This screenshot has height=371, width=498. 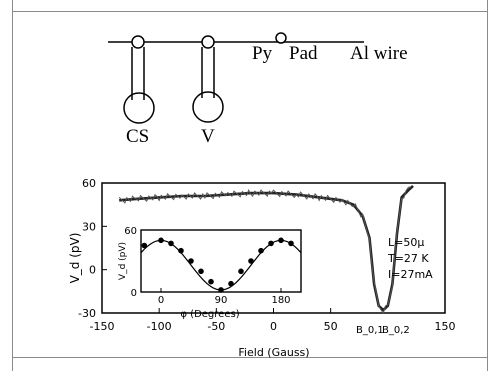 What do you see at coordinates (406, 242) in the screenshot?
I see `annotation-l: L=50μ` at bounding box center [406, 242].